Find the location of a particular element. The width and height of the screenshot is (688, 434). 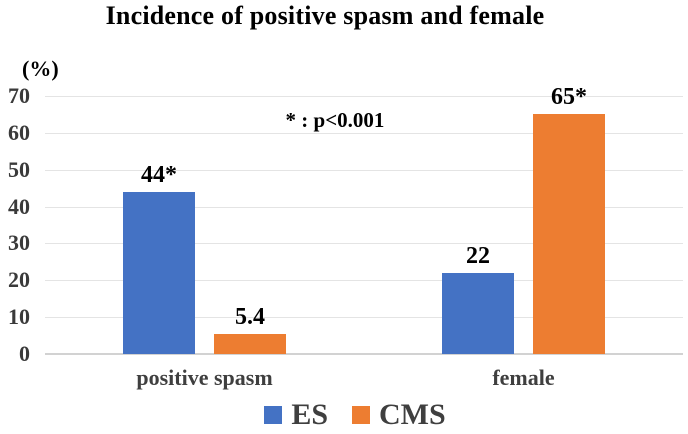

bar-es-female is located at coordinates (478, 313).